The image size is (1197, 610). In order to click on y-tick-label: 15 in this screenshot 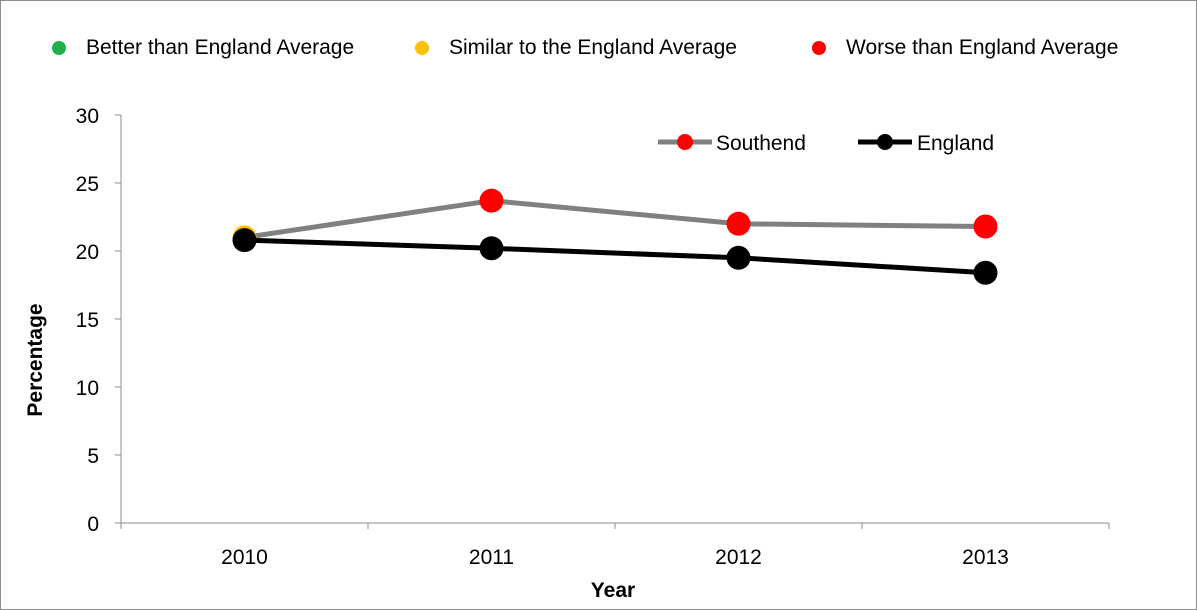, I will do `click(87, 320)`.